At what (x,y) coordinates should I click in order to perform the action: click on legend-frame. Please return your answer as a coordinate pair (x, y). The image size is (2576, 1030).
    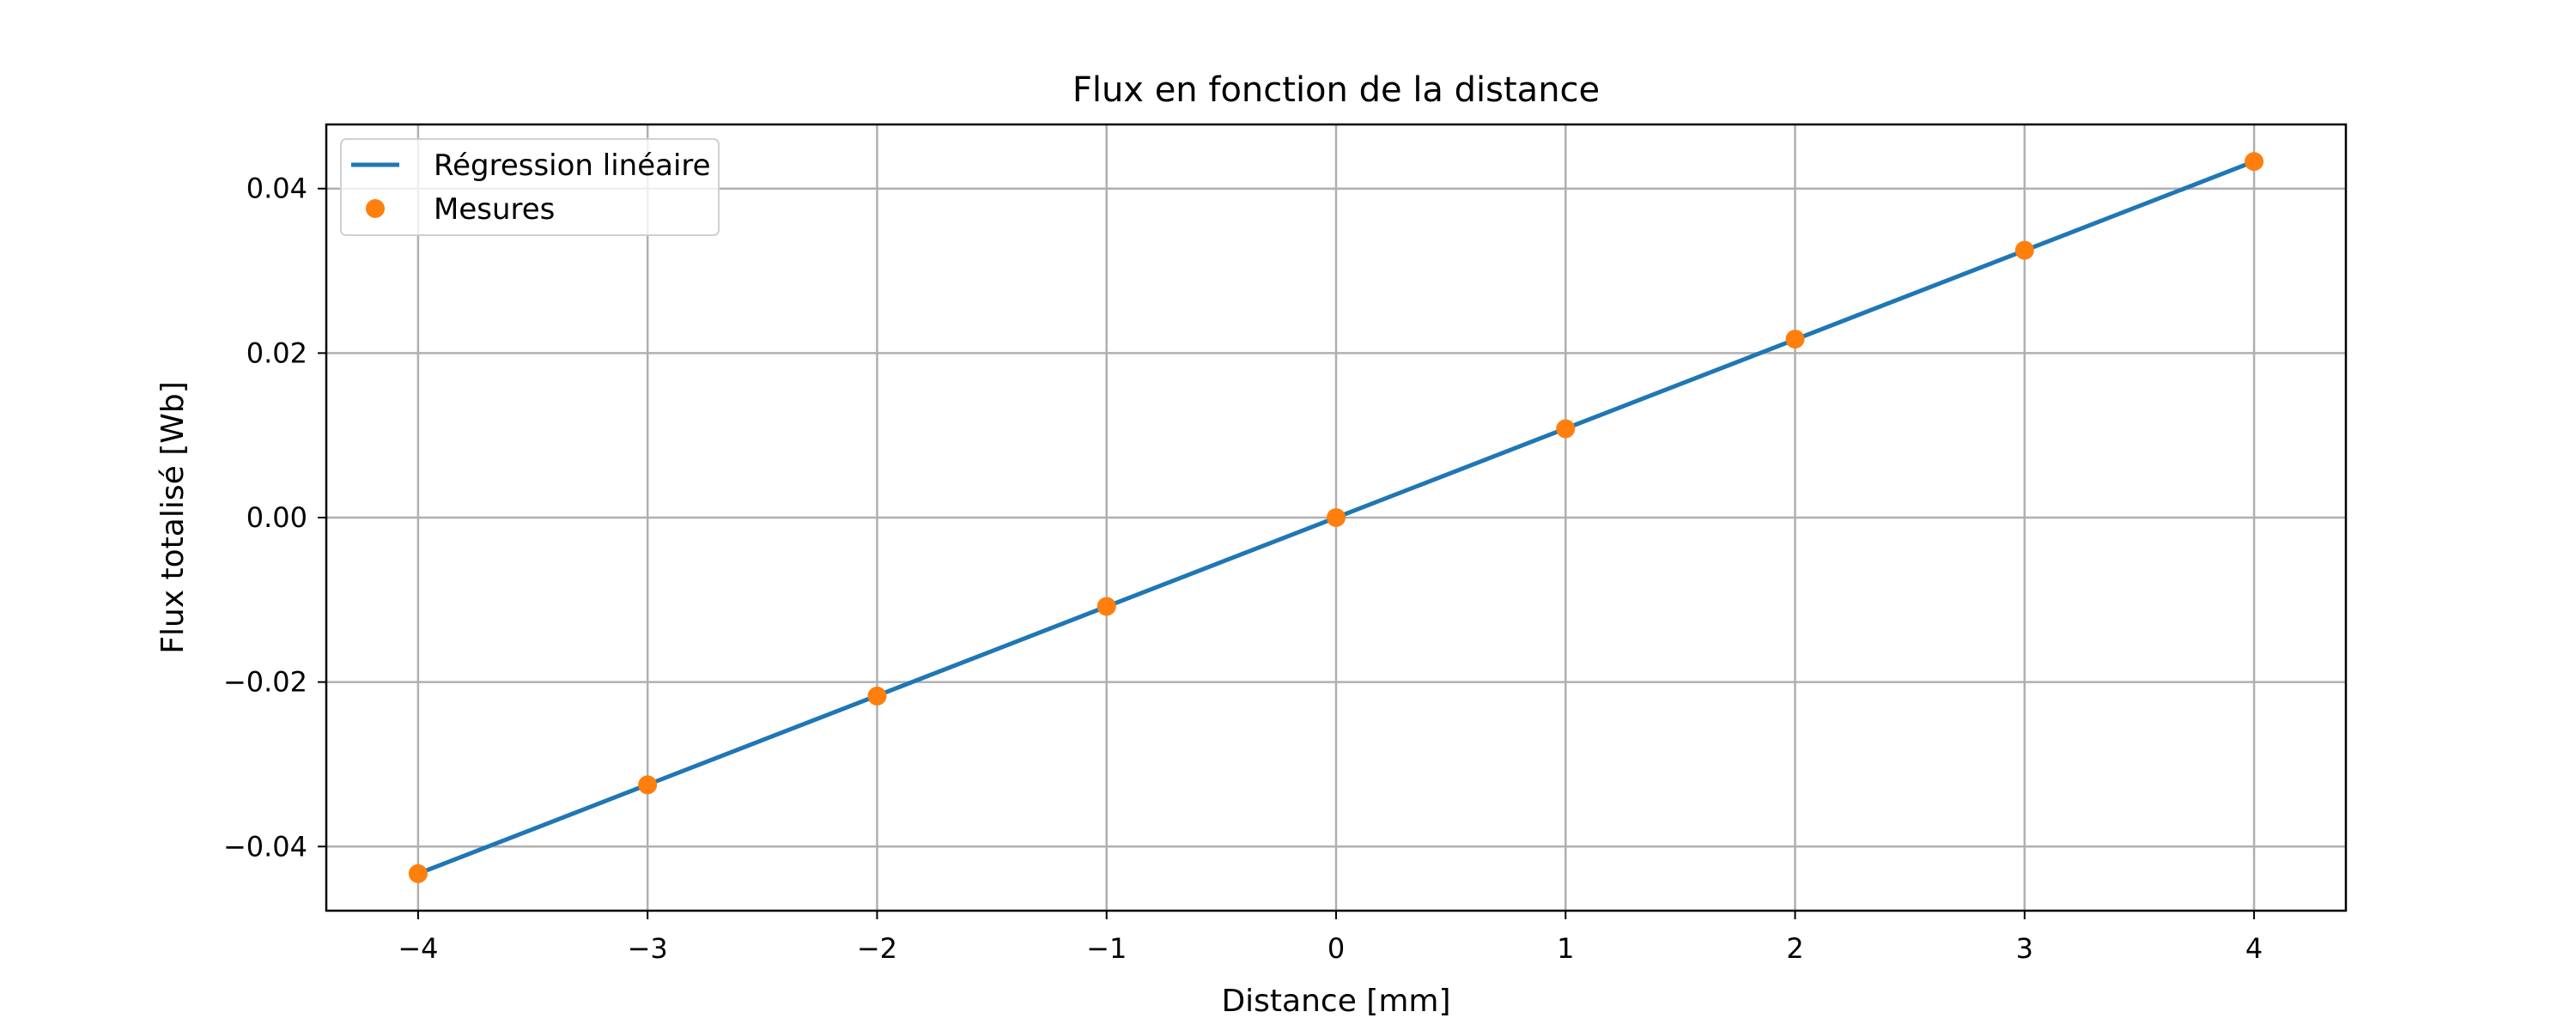
    Looking at the image, I should click on (530, 187).